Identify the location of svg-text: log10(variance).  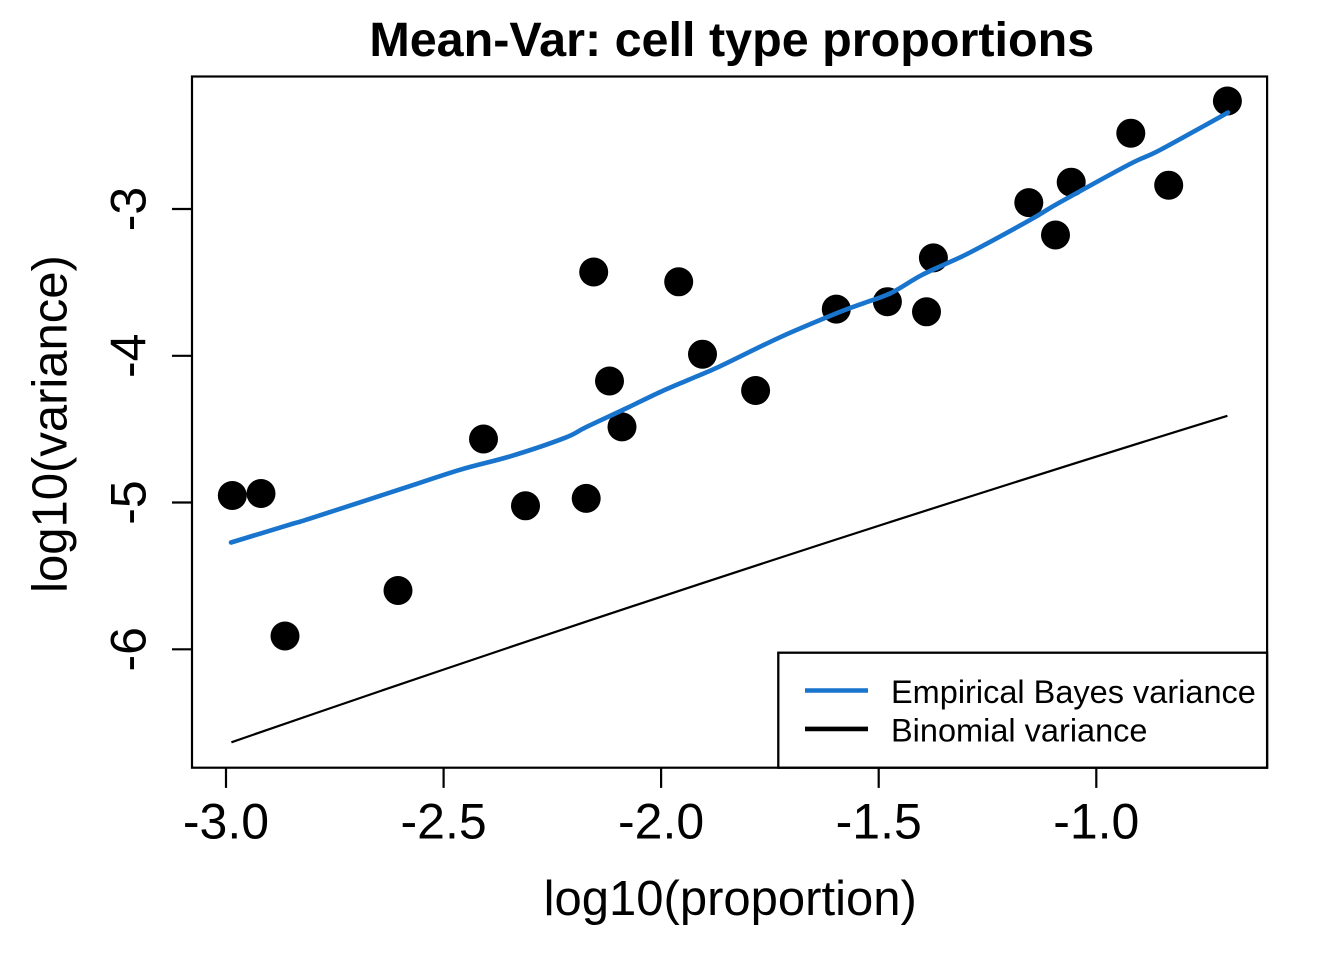
(51, 424).